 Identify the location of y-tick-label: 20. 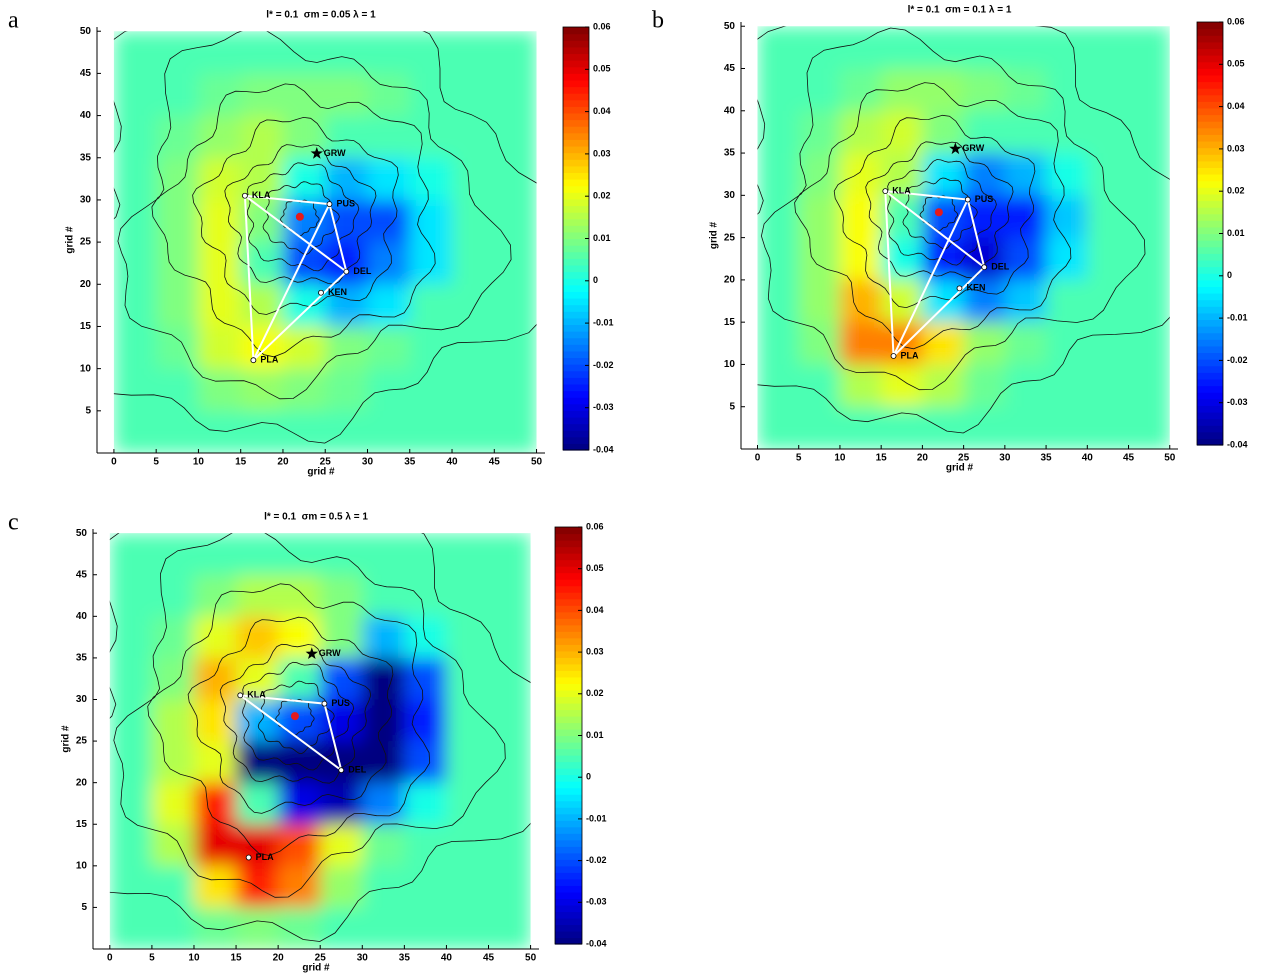
(82, 782).